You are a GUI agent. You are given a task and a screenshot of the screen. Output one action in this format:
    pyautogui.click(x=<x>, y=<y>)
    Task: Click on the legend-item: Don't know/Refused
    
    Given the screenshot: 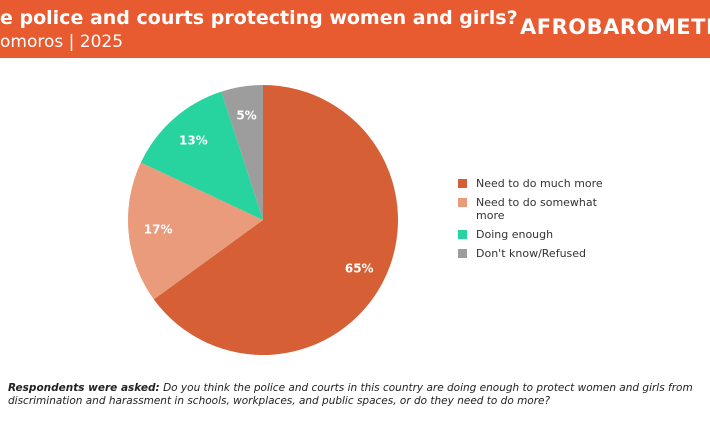 What is the action you would take?
    pyautogui.click(x=538, y=253)
    